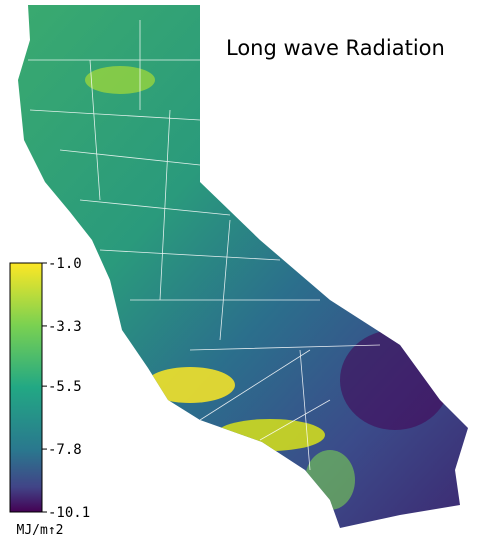 This screenshot has width=502, height=556. Describe the element at coordinates (65, 327) in the screenshot. I see `colorbar-tick-label: -3.3` at that location.